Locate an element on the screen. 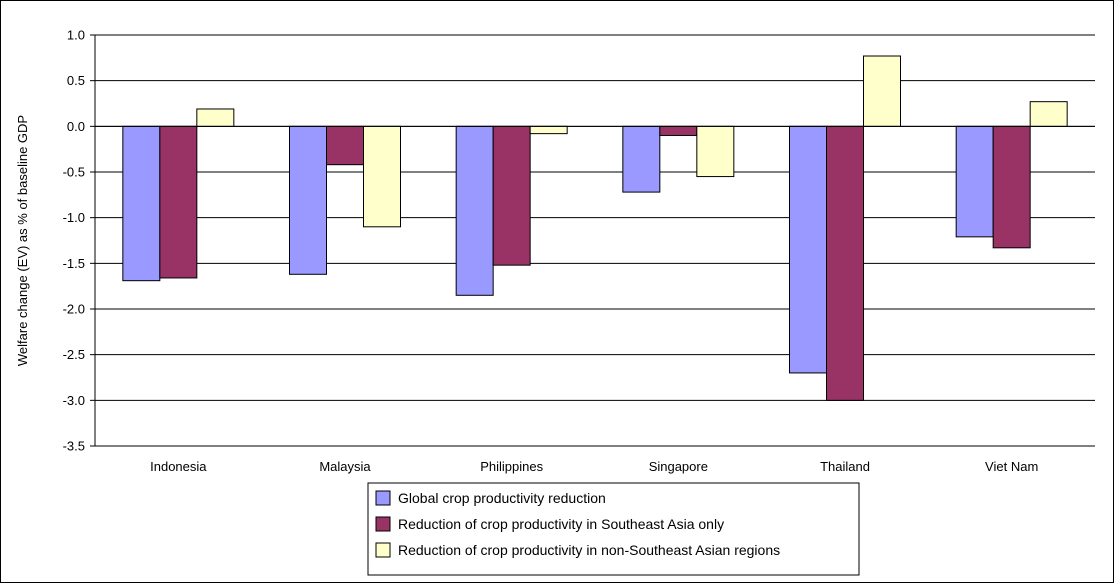  x-tick-label: Thailand is located at coordinates (845, 466).